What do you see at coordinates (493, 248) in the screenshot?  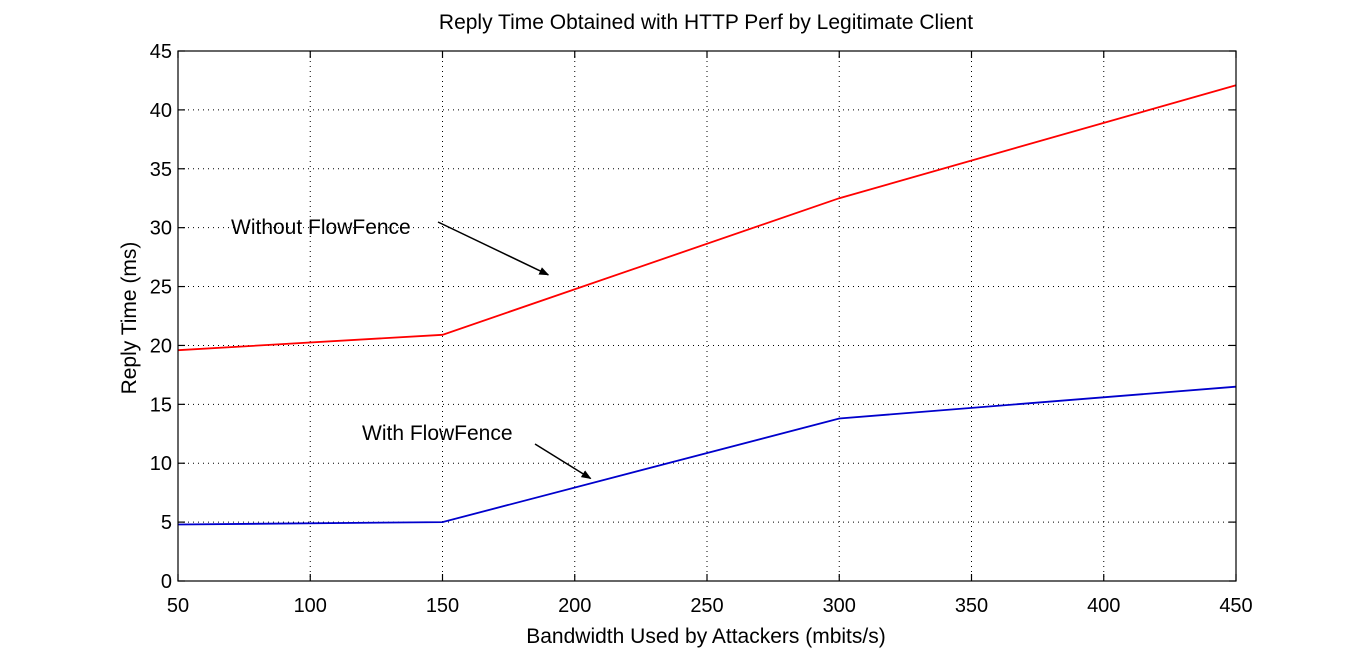 I see `annotation-arrow-without-flowfence` at bounding box center [493, 248].